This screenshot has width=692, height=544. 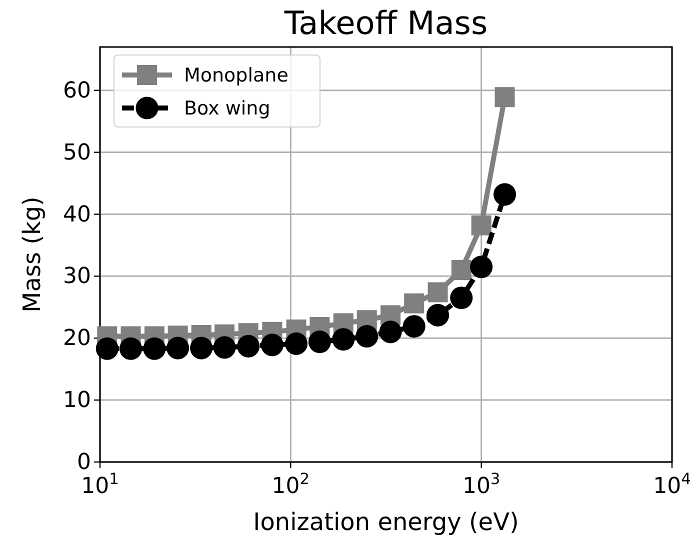 What do you see at coordinates (77, 339) in the screenshot?
I see `y-tick-label: 20` at bounding box center [77, 339].